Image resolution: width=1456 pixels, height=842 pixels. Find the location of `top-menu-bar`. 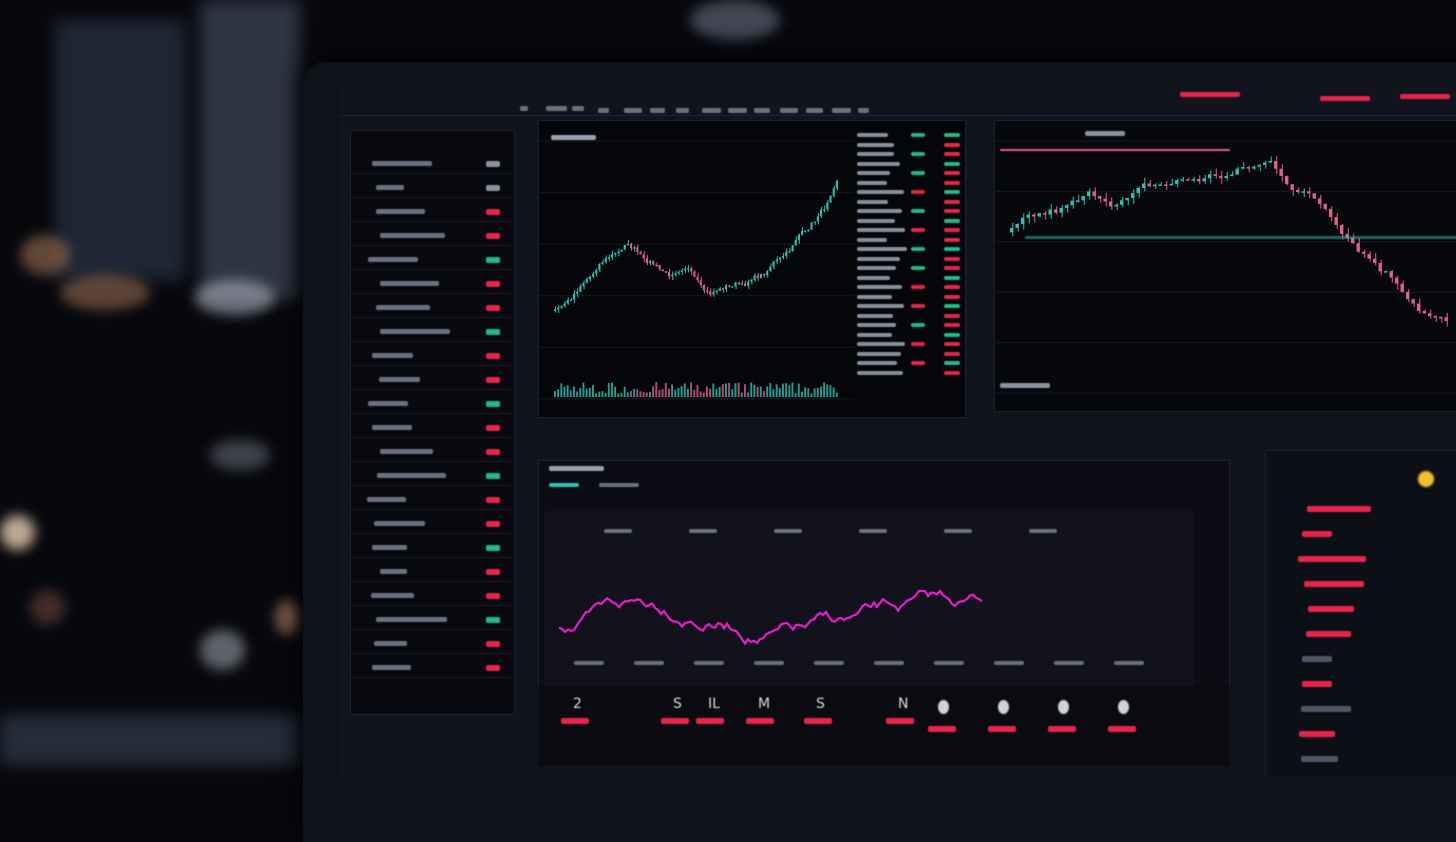

top-menu-bar is located at coordinates (898, 101).